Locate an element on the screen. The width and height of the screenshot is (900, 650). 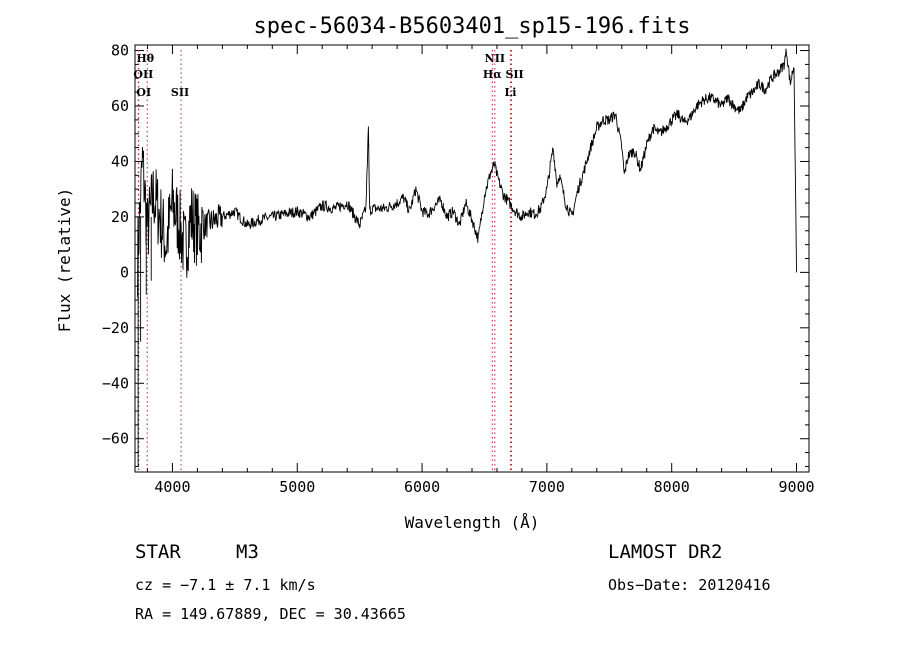
marker-label-hα: Hα is located at coordinates (492, 74).